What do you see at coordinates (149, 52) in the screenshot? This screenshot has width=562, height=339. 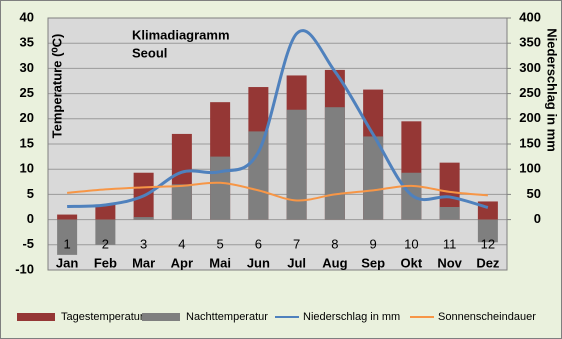 I see `chart-subtitle: Seoul` at bounding box center [149, 52].